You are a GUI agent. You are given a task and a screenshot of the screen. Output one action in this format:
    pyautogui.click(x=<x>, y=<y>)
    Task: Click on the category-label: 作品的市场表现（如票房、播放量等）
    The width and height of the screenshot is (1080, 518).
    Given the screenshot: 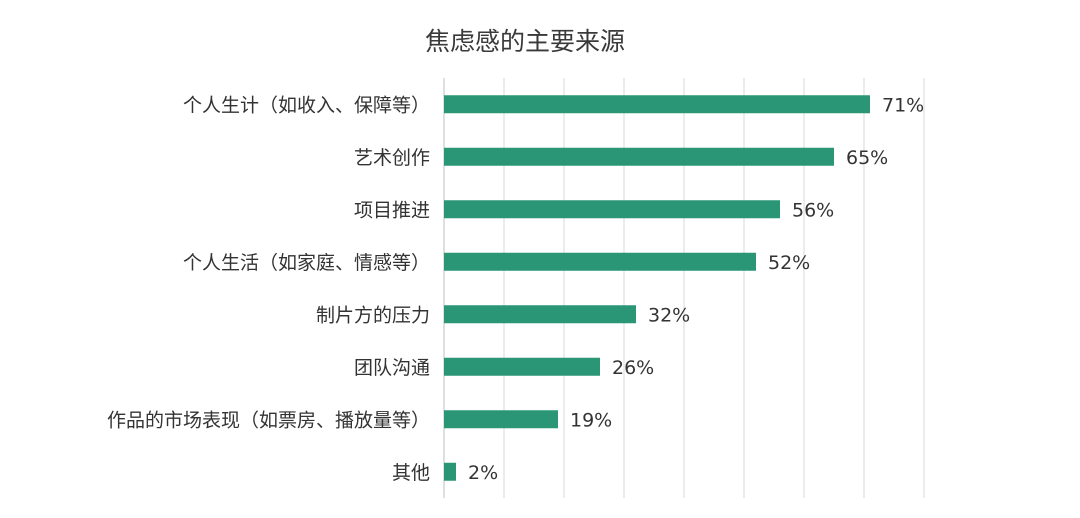 What is the action you would take?
    pyautogui.click(x=268, y=420)
    